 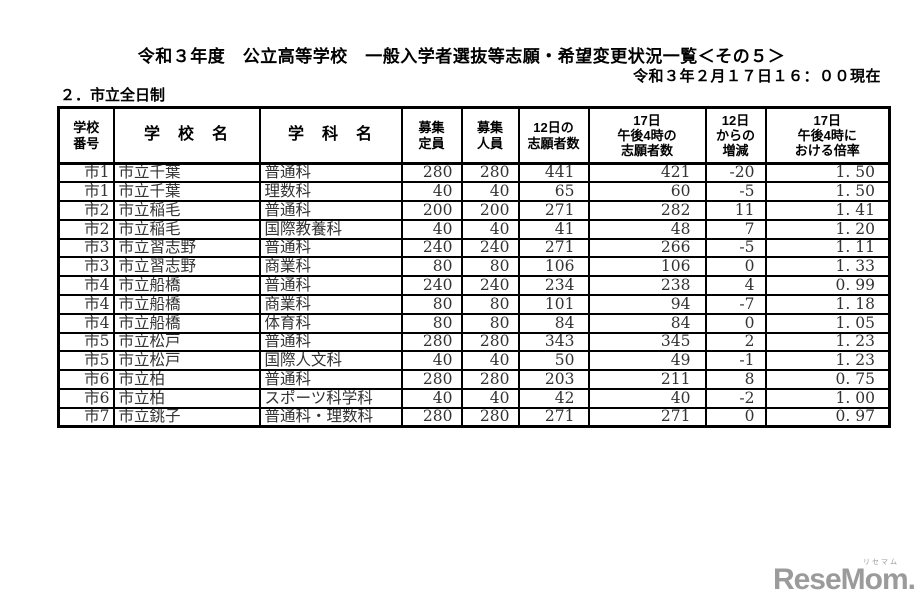 What do you see at coordinates (827, 304) in the screenshot?
I see `cell-ratio: 1. 18` at bounding box center [827, 304].